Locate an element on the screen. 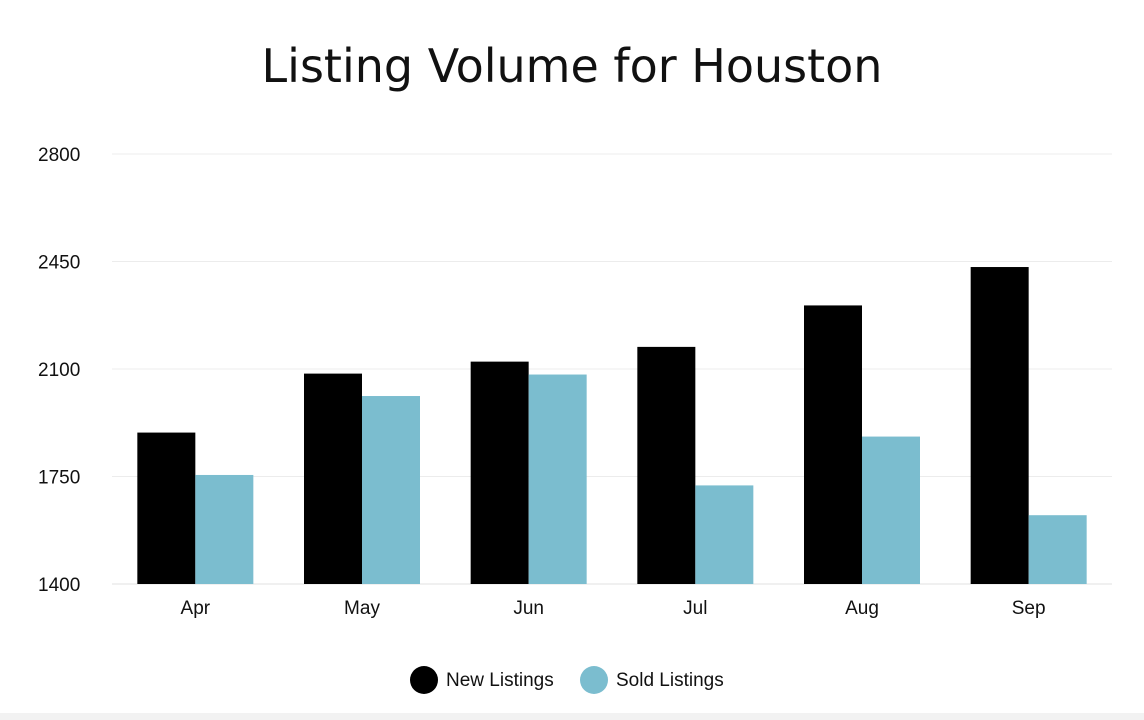 This screenshot has width=1144, height=720. bar-sold-listings-jun is located at coordinates (557, 479).